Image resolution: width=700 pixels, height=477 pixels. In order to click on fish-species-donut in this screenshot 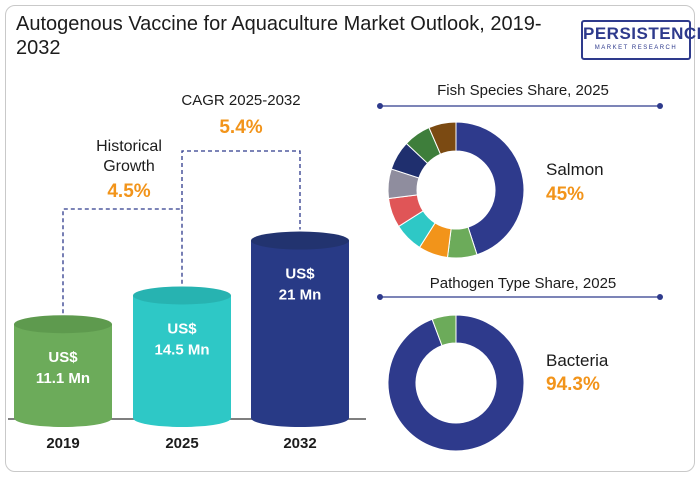, I will do `click(456, 190)`.